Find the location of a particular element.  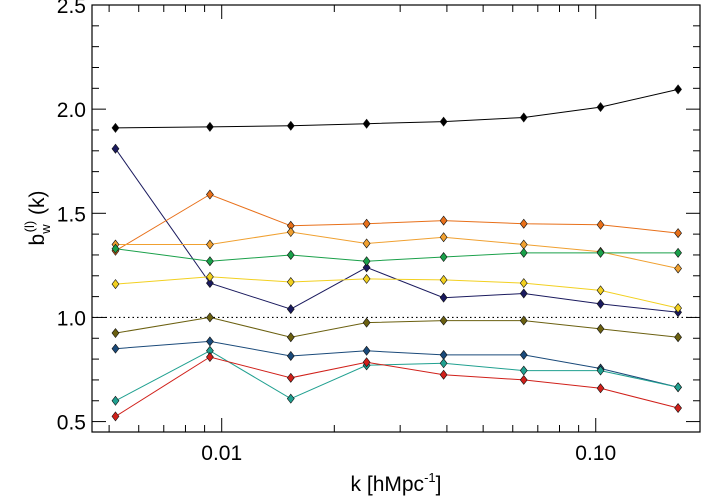

y-tick-label: 0.5 is located at coordinates (71, 423).